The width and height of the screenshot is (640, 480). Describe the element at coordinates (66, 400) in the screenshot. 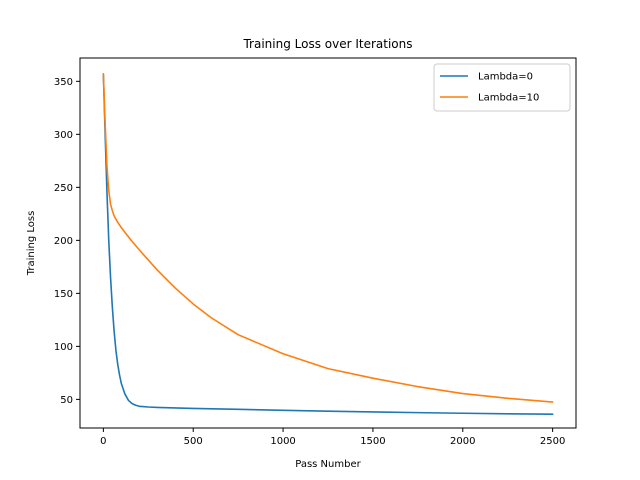

I see `y-tick-label: 50` at that location.